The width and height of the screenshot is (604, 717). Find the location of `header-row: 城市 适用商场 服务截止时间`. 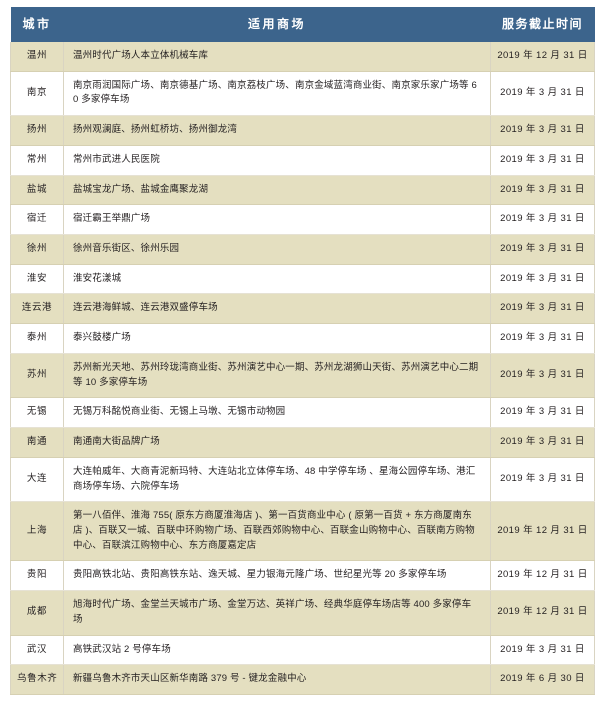

header-row: 城市 适用商场 服务截止时间 is located at coordinates (302, 24).